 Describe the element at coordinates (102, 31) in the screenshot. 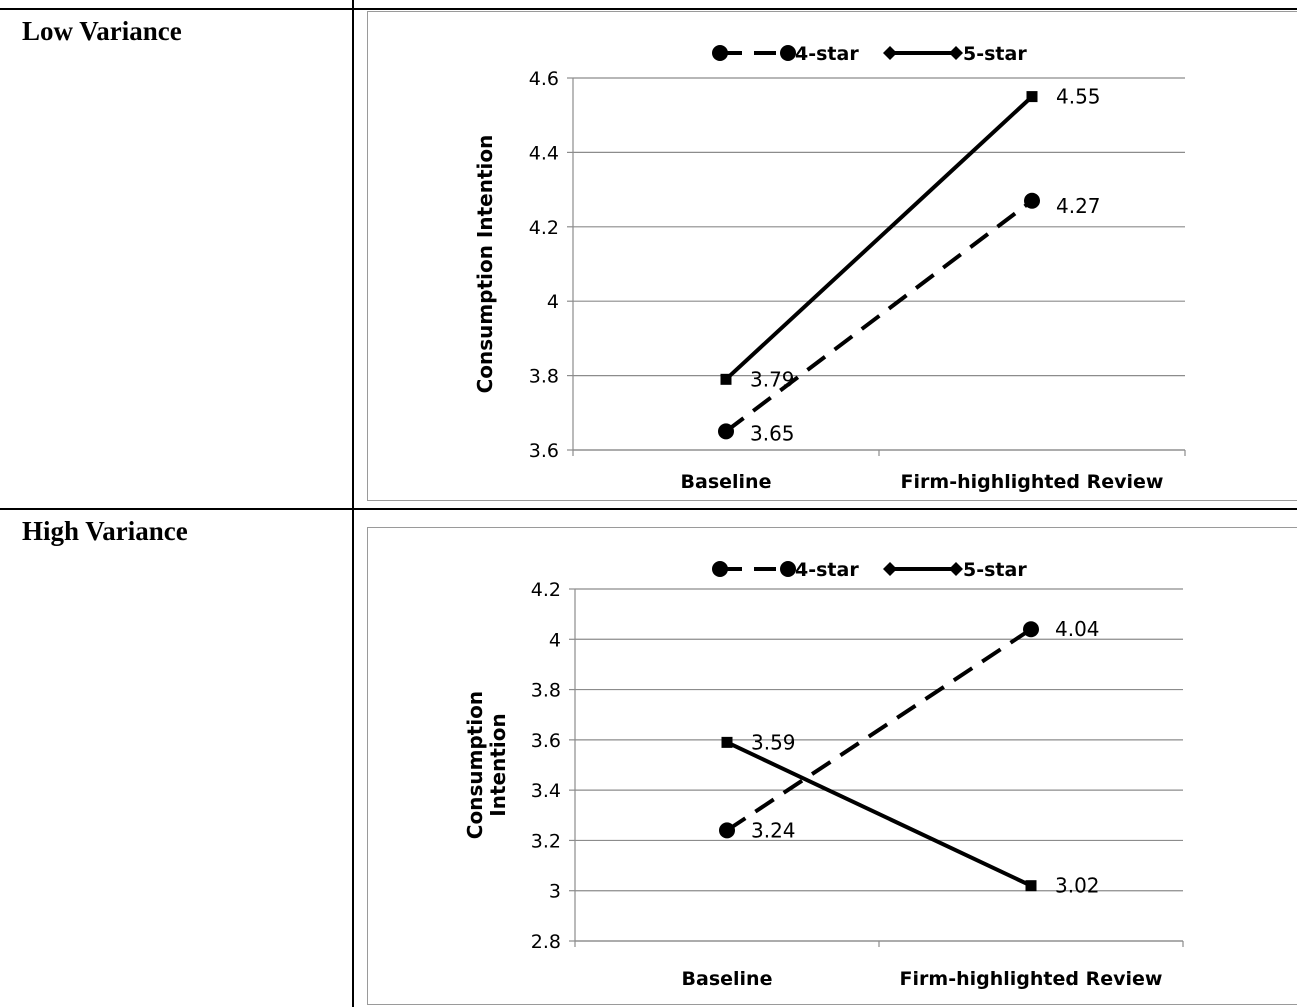

I see `row-label-low-variance: Low Variance` at that location.